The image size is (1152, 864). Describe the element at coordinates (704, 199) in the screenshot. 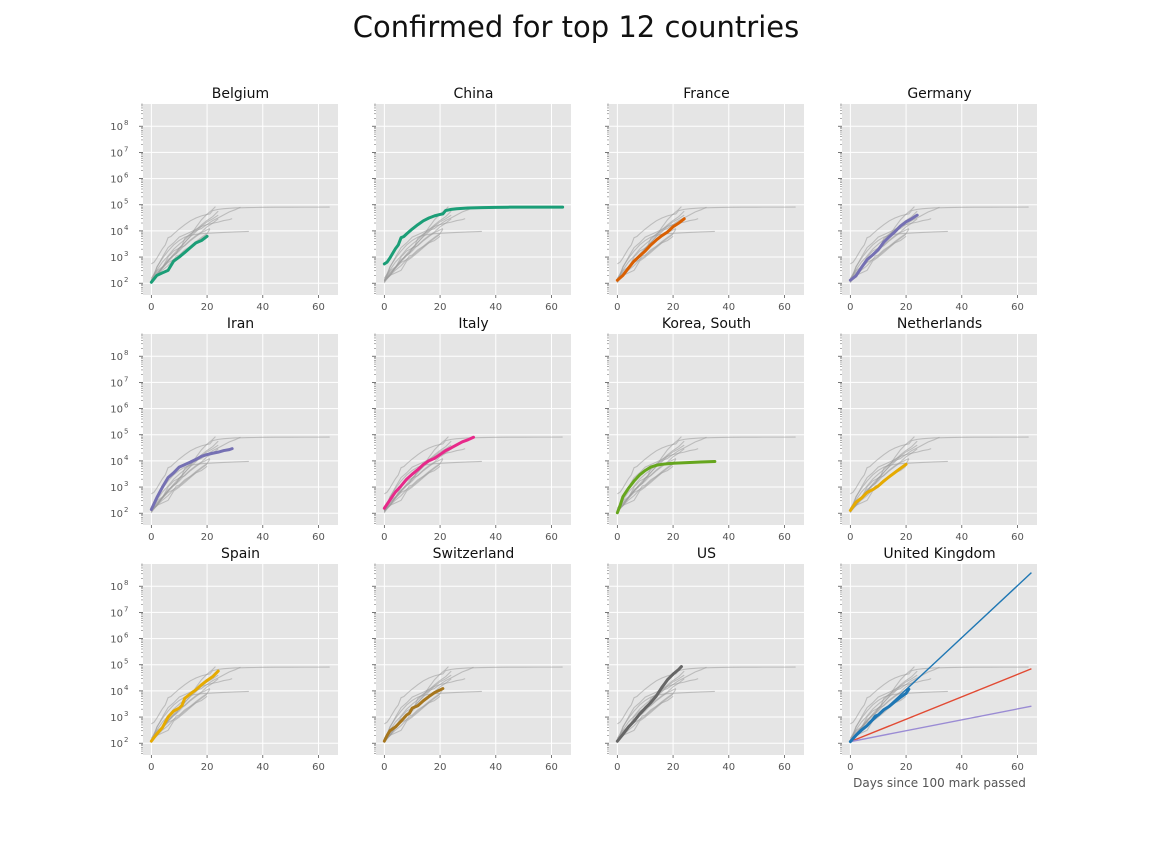

I see `panel-france: 0 20 40 60 France` at that location.